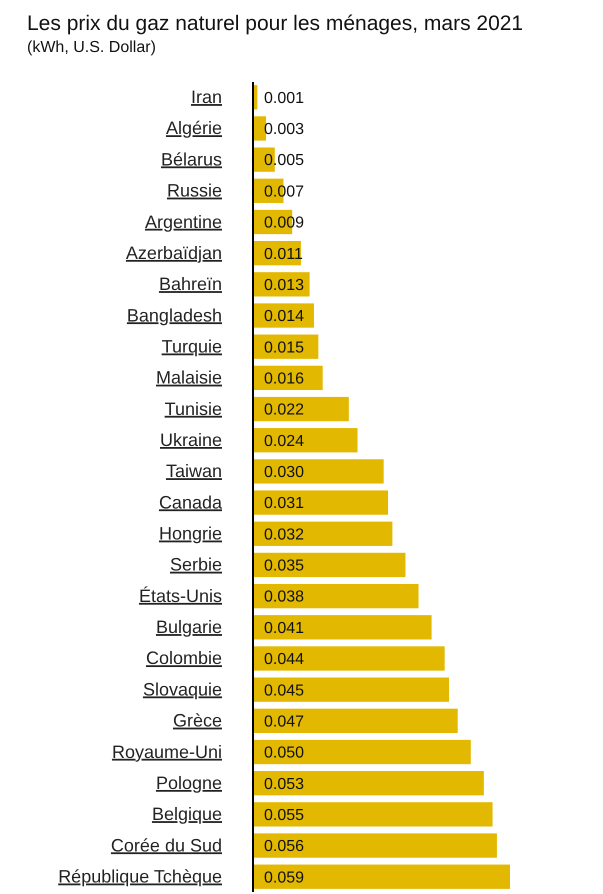 This screenshot has height=894, width=603. I want to click on y-tick-label: Malaisie, so click(189, 378).